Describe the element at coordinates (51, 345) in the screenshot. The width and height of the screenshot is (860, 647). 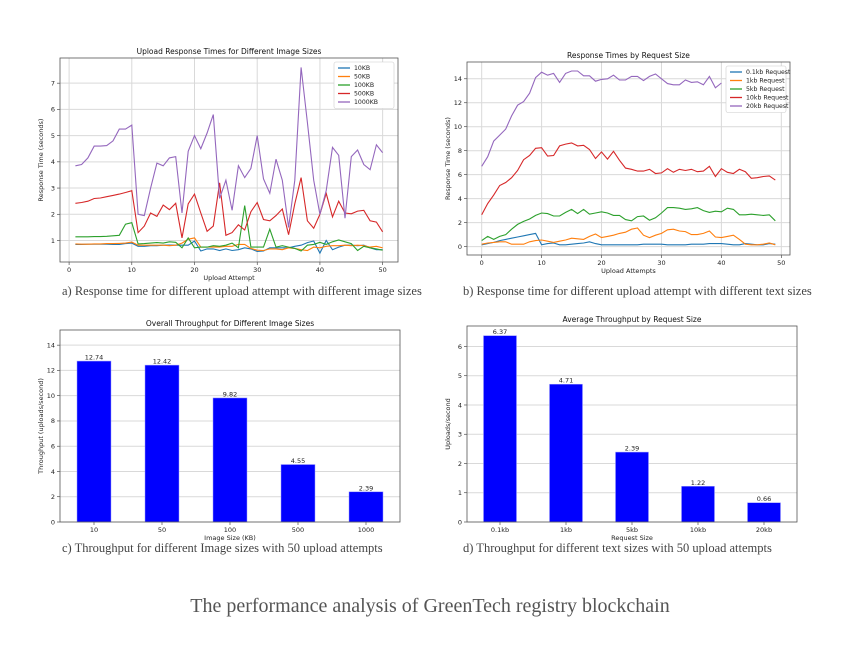
I see `y-tick-label: 14` at that location.